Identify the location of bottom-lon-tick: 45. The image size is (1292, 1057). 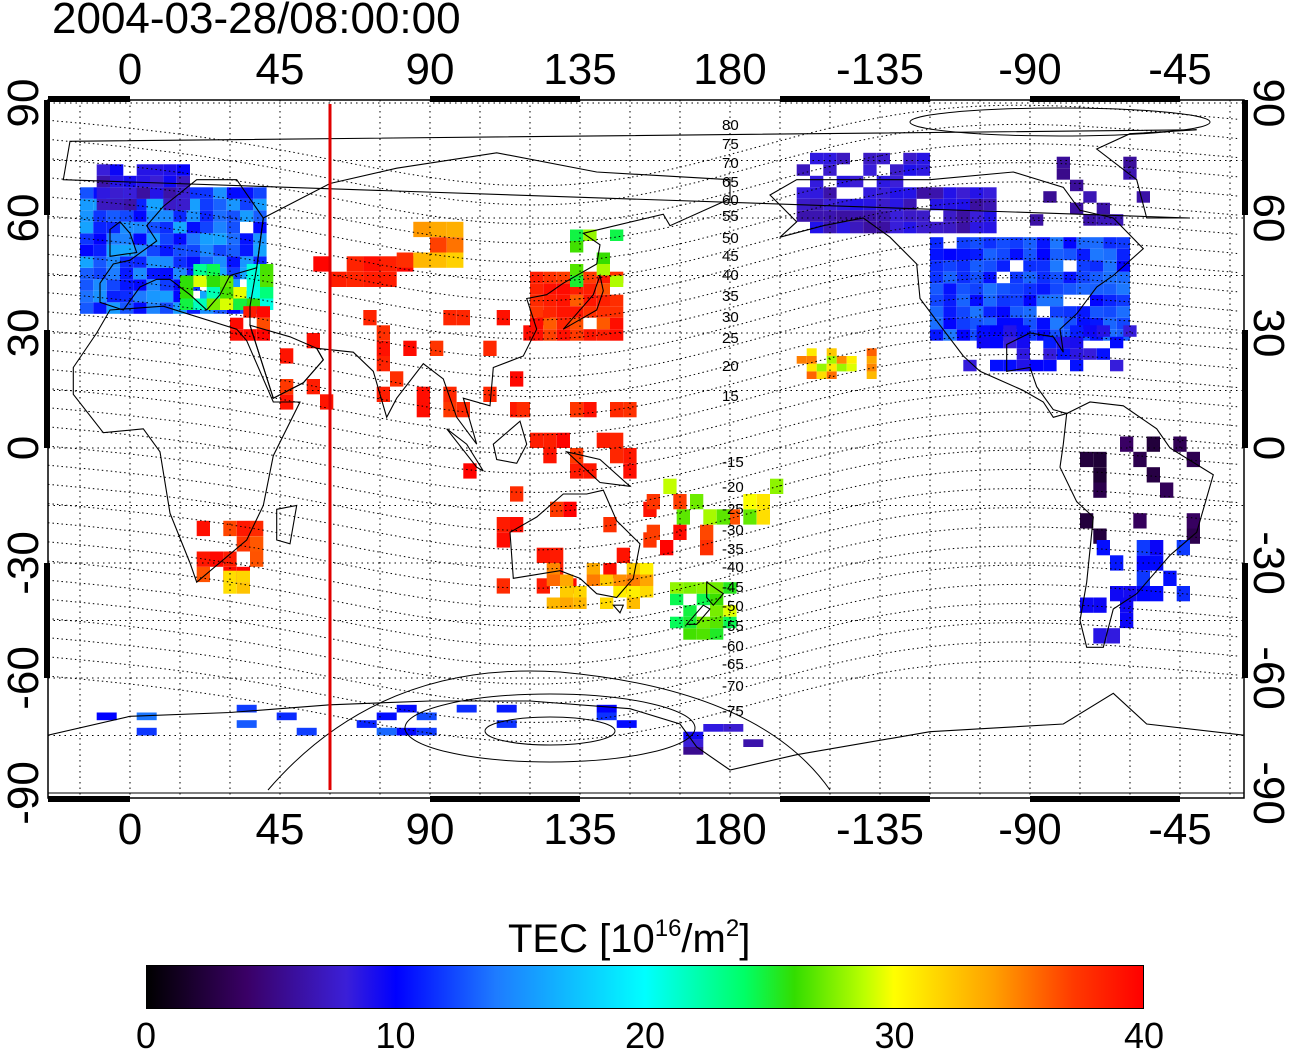
(280, 829).